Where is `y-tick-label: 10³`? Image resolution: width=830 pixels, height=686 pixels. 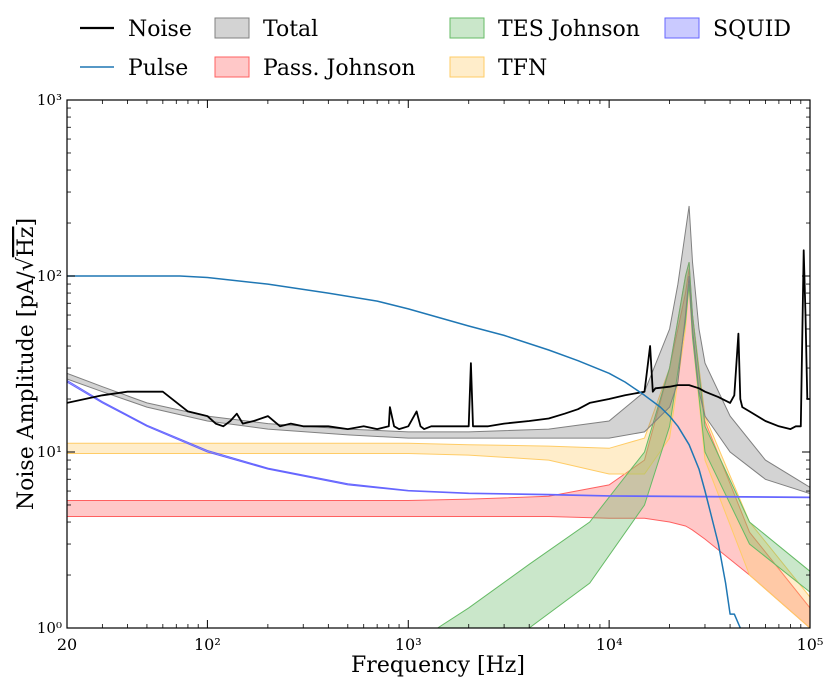
y-tick-label: 10³ is located at coordinates (49, 100).